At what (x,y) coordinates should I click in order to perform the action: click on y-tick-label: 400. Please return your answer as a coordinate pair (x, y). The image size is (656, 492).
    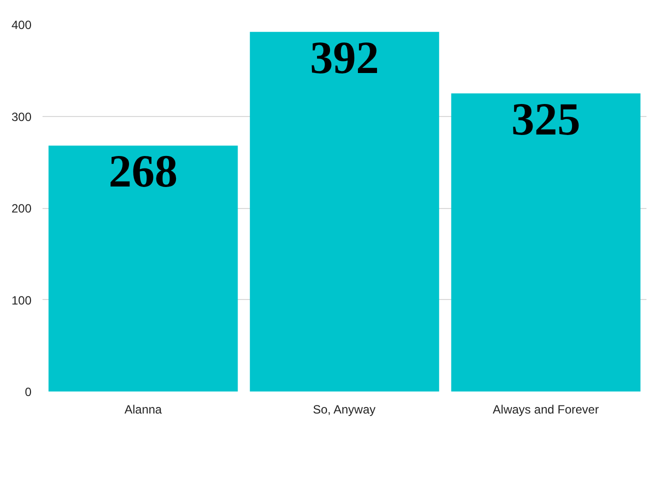
    Looking at the image, I should click on (21, 25).